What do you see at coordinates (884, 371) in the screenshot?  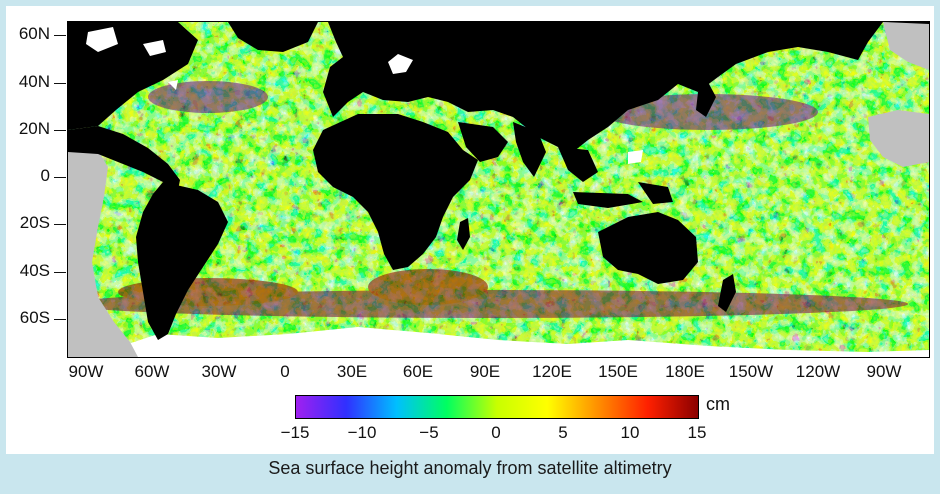 I see `lon-label-90w-east: 90W` at bounding box center [884, 371].